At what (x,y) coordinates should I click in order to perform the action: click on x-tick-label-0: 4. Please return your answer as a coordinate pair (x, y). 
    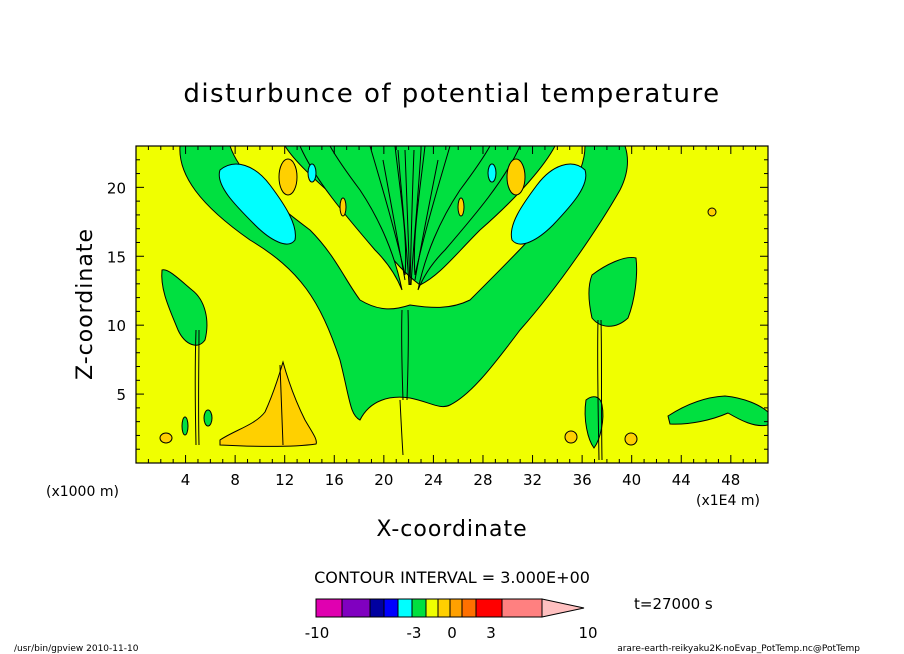
    Looking at the image, I should click on (186, 480).